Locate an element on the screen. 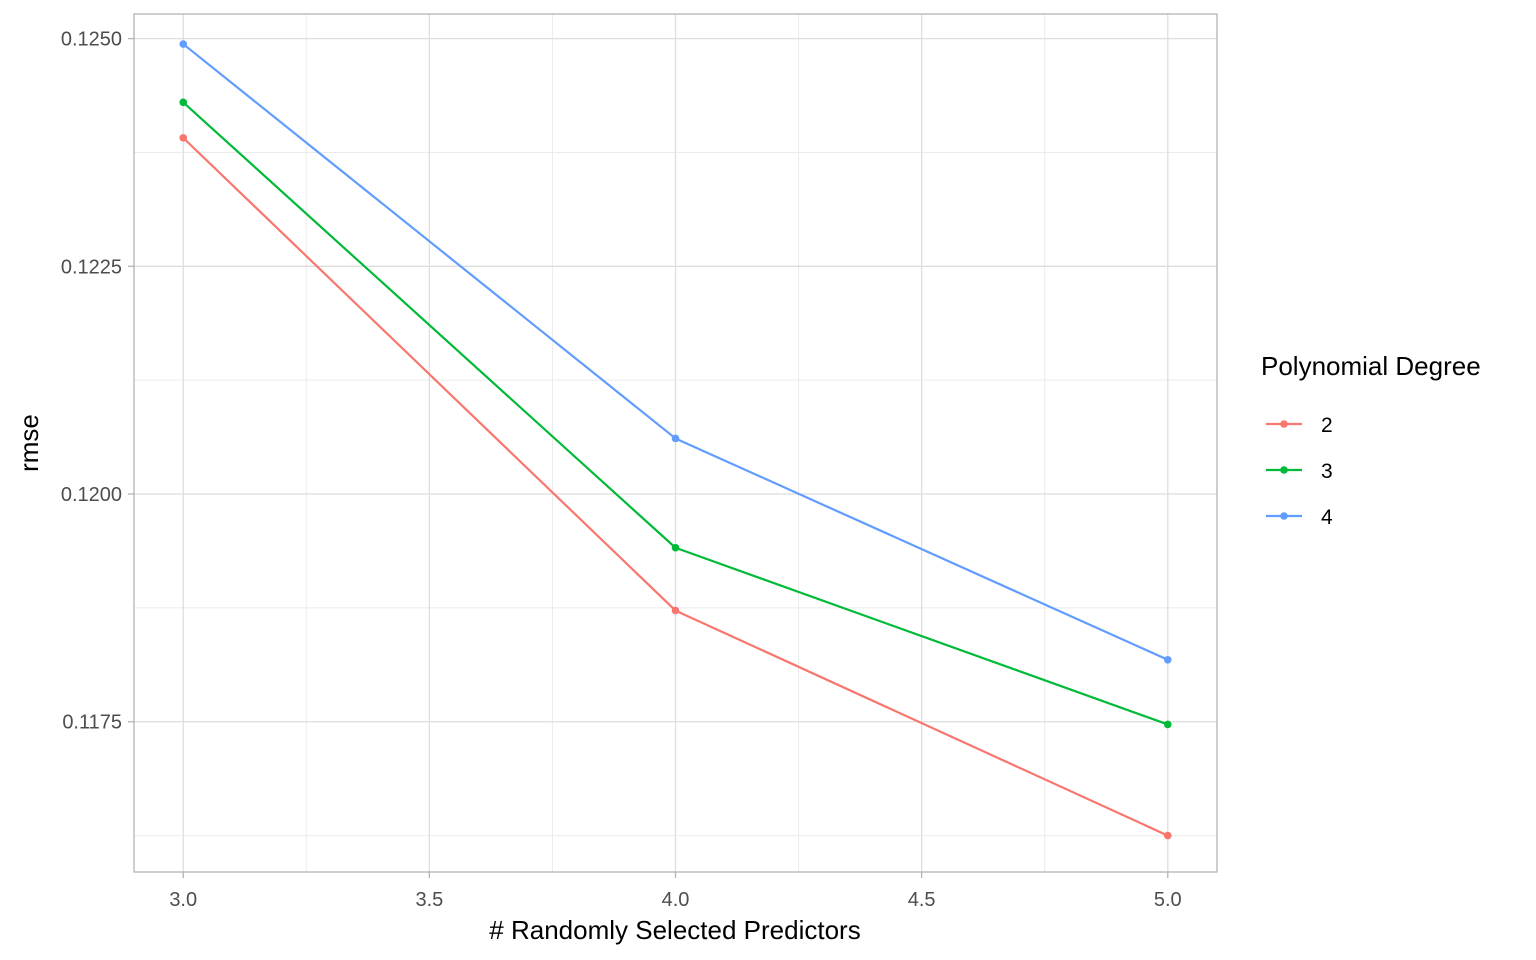 This screenshot has width=1536, height=960. x-tick-label: 5.0 is located at coordinates (1168, 900).